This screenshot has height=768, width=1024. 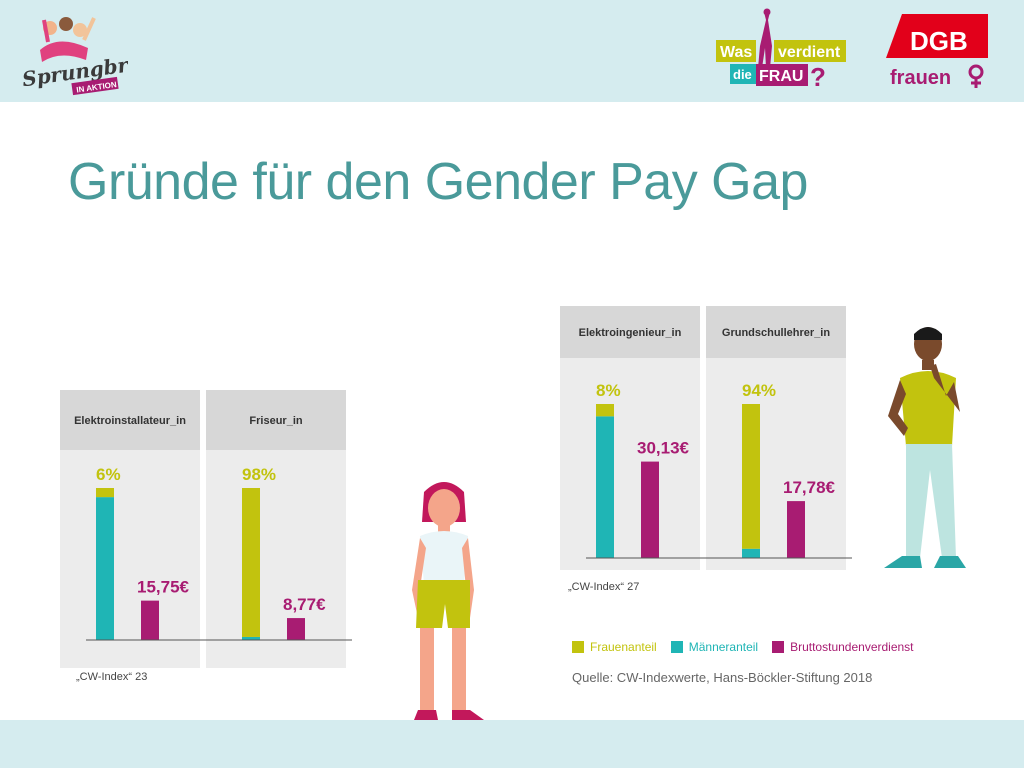 What do you see at coordinates (976, 72) in the screenshot?
I see `female-symbol-icon` at bounding box center [976, 72].